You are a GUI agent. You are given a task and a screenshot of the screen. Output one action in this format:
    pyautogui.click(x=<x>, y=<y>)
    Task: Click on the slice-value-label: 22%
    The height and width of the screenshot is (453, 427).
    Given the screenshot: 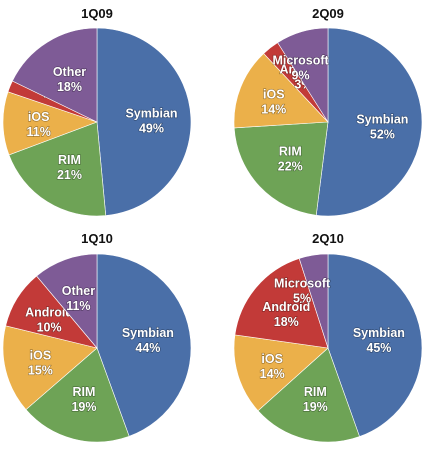 What is the action you would take?
    pyautogui.click(x=290, y=166)
    